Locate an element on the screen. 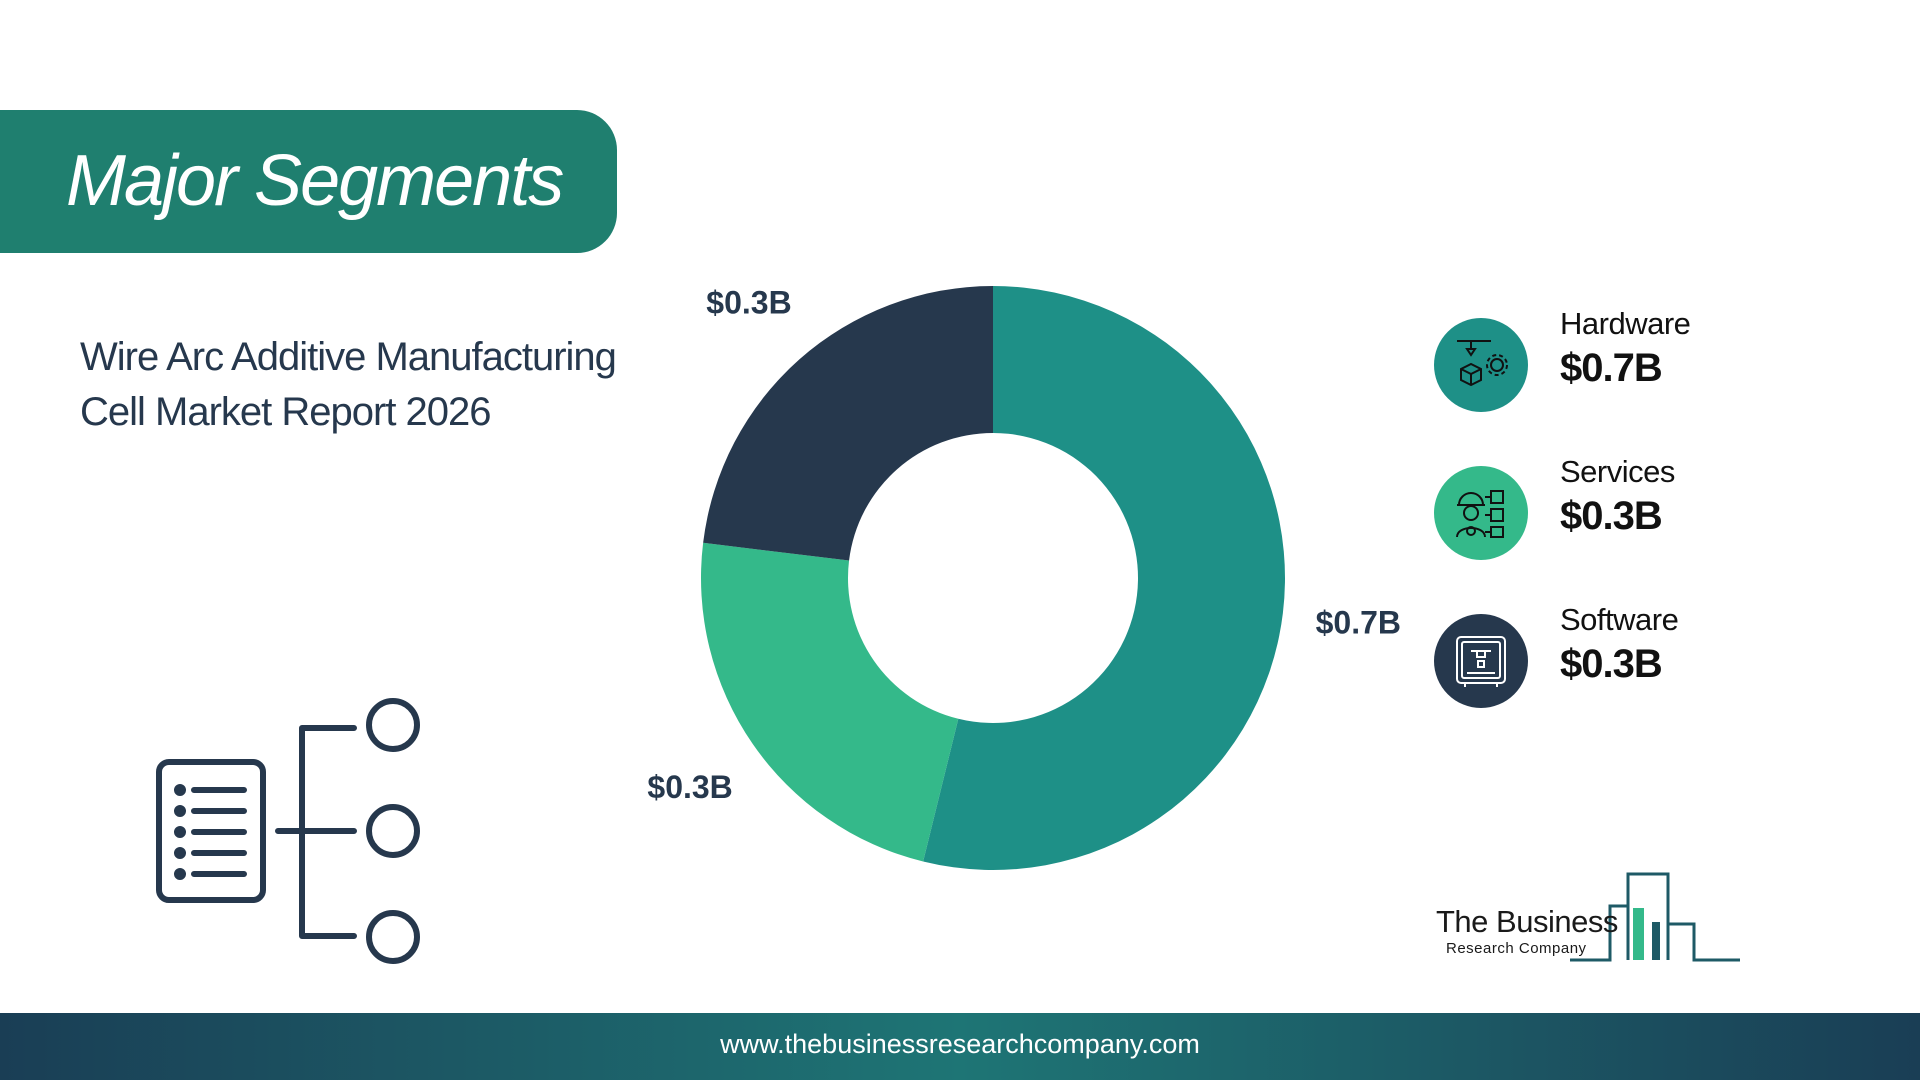  printer-screen-icon is located at coordinates (1481, 661).